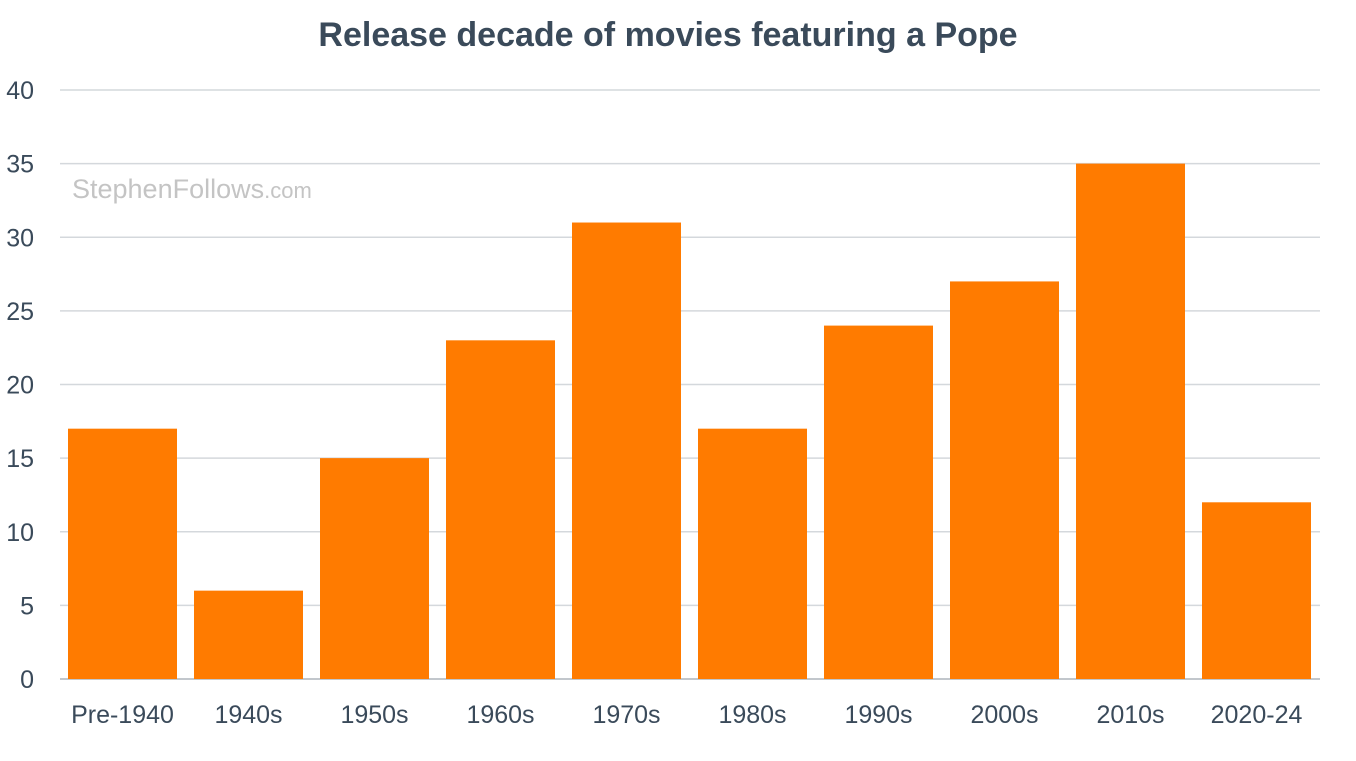 Image resolution: width=1356 pixels, height=761 pixels. What do you see at coordinates (752, 715) in the screenshot?
I see `x-tick-label: 1980s` at bounding box center [752, 715].